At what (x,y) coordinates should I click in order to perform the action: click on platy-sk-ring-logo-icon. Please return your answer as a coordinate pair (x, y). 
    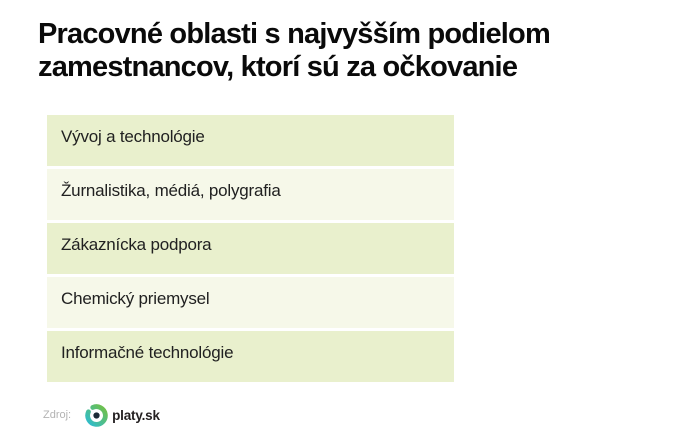
    Looking at the image, I should click on (96, 415).